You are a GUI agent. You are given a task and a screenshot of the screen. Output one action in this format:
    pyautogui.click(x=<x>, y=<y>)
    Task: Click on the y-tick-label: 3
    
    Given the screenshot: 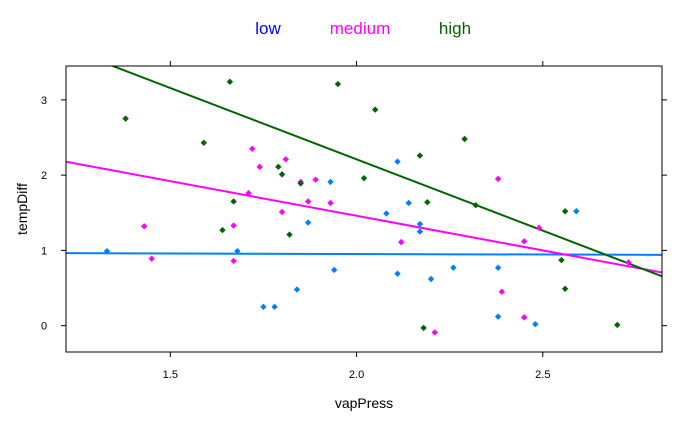 What is the action you would take?
    pyautogui.click(x=44, y=101)
    